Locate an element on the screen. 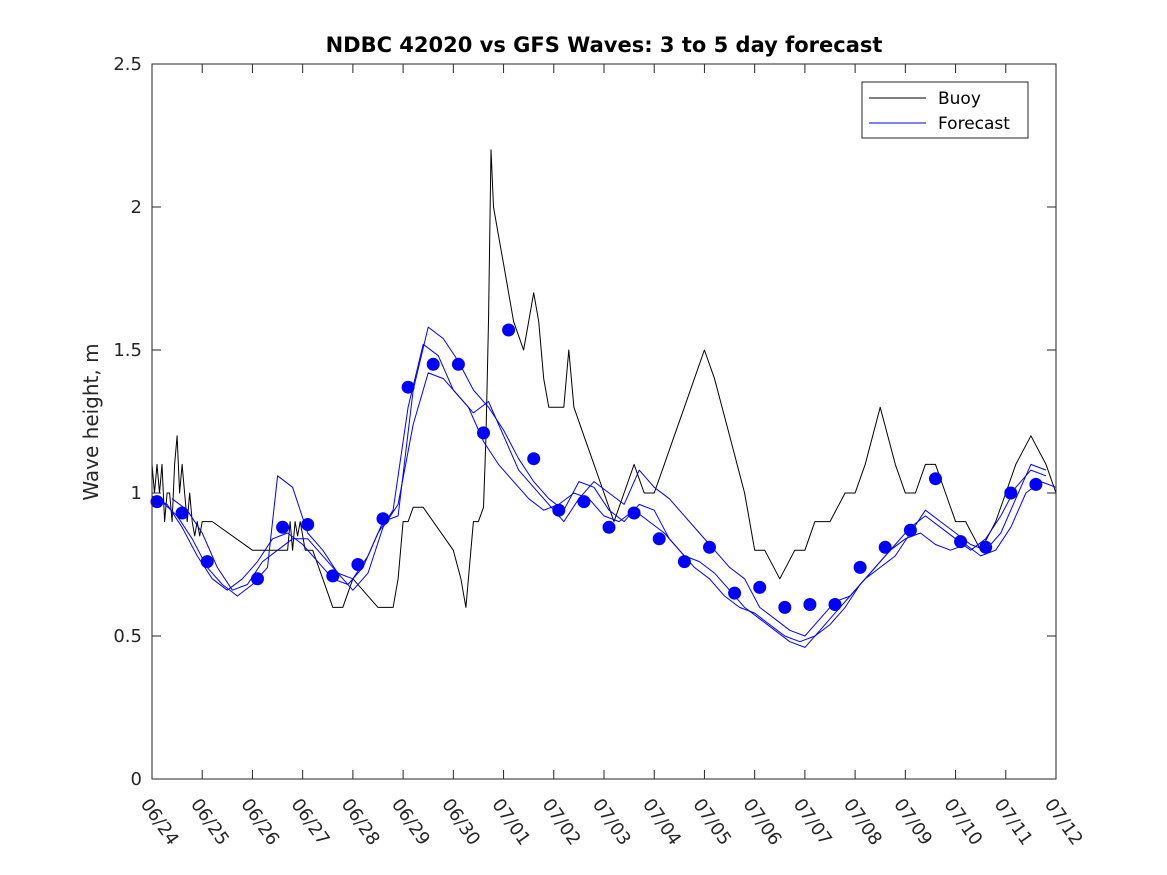 The height and width of the screenshot is (875, 1167). y-tick-label: 1 is located at coordinates (136, 493).